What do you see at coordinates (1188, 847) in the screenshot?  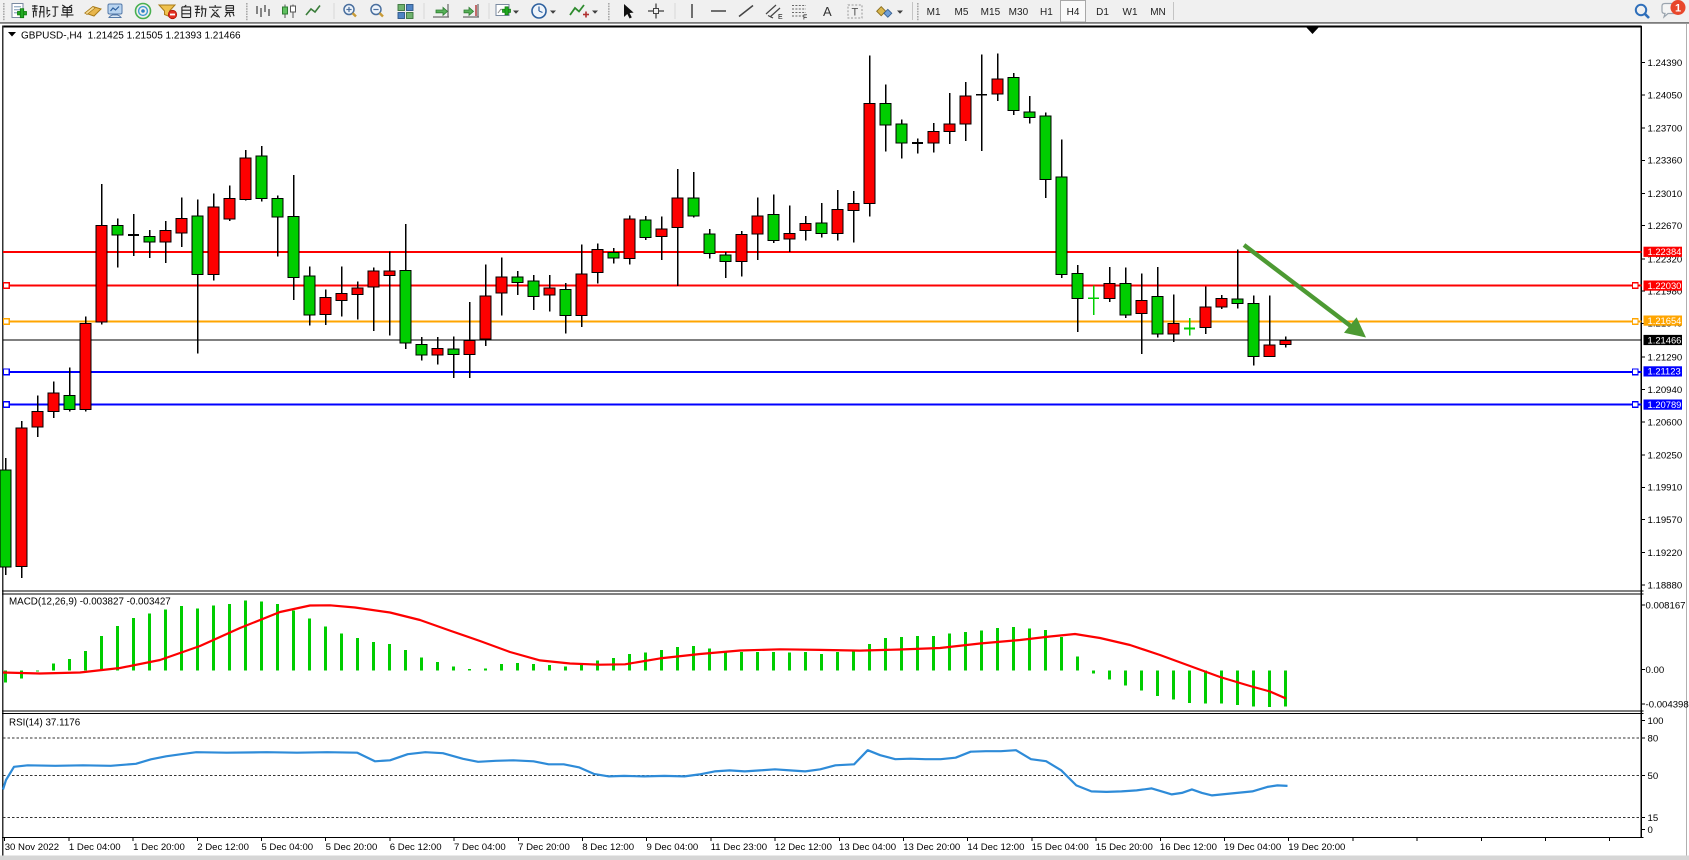 I see `svg-text: 16 Dec 12:00` at bounding box center [1188, 847].